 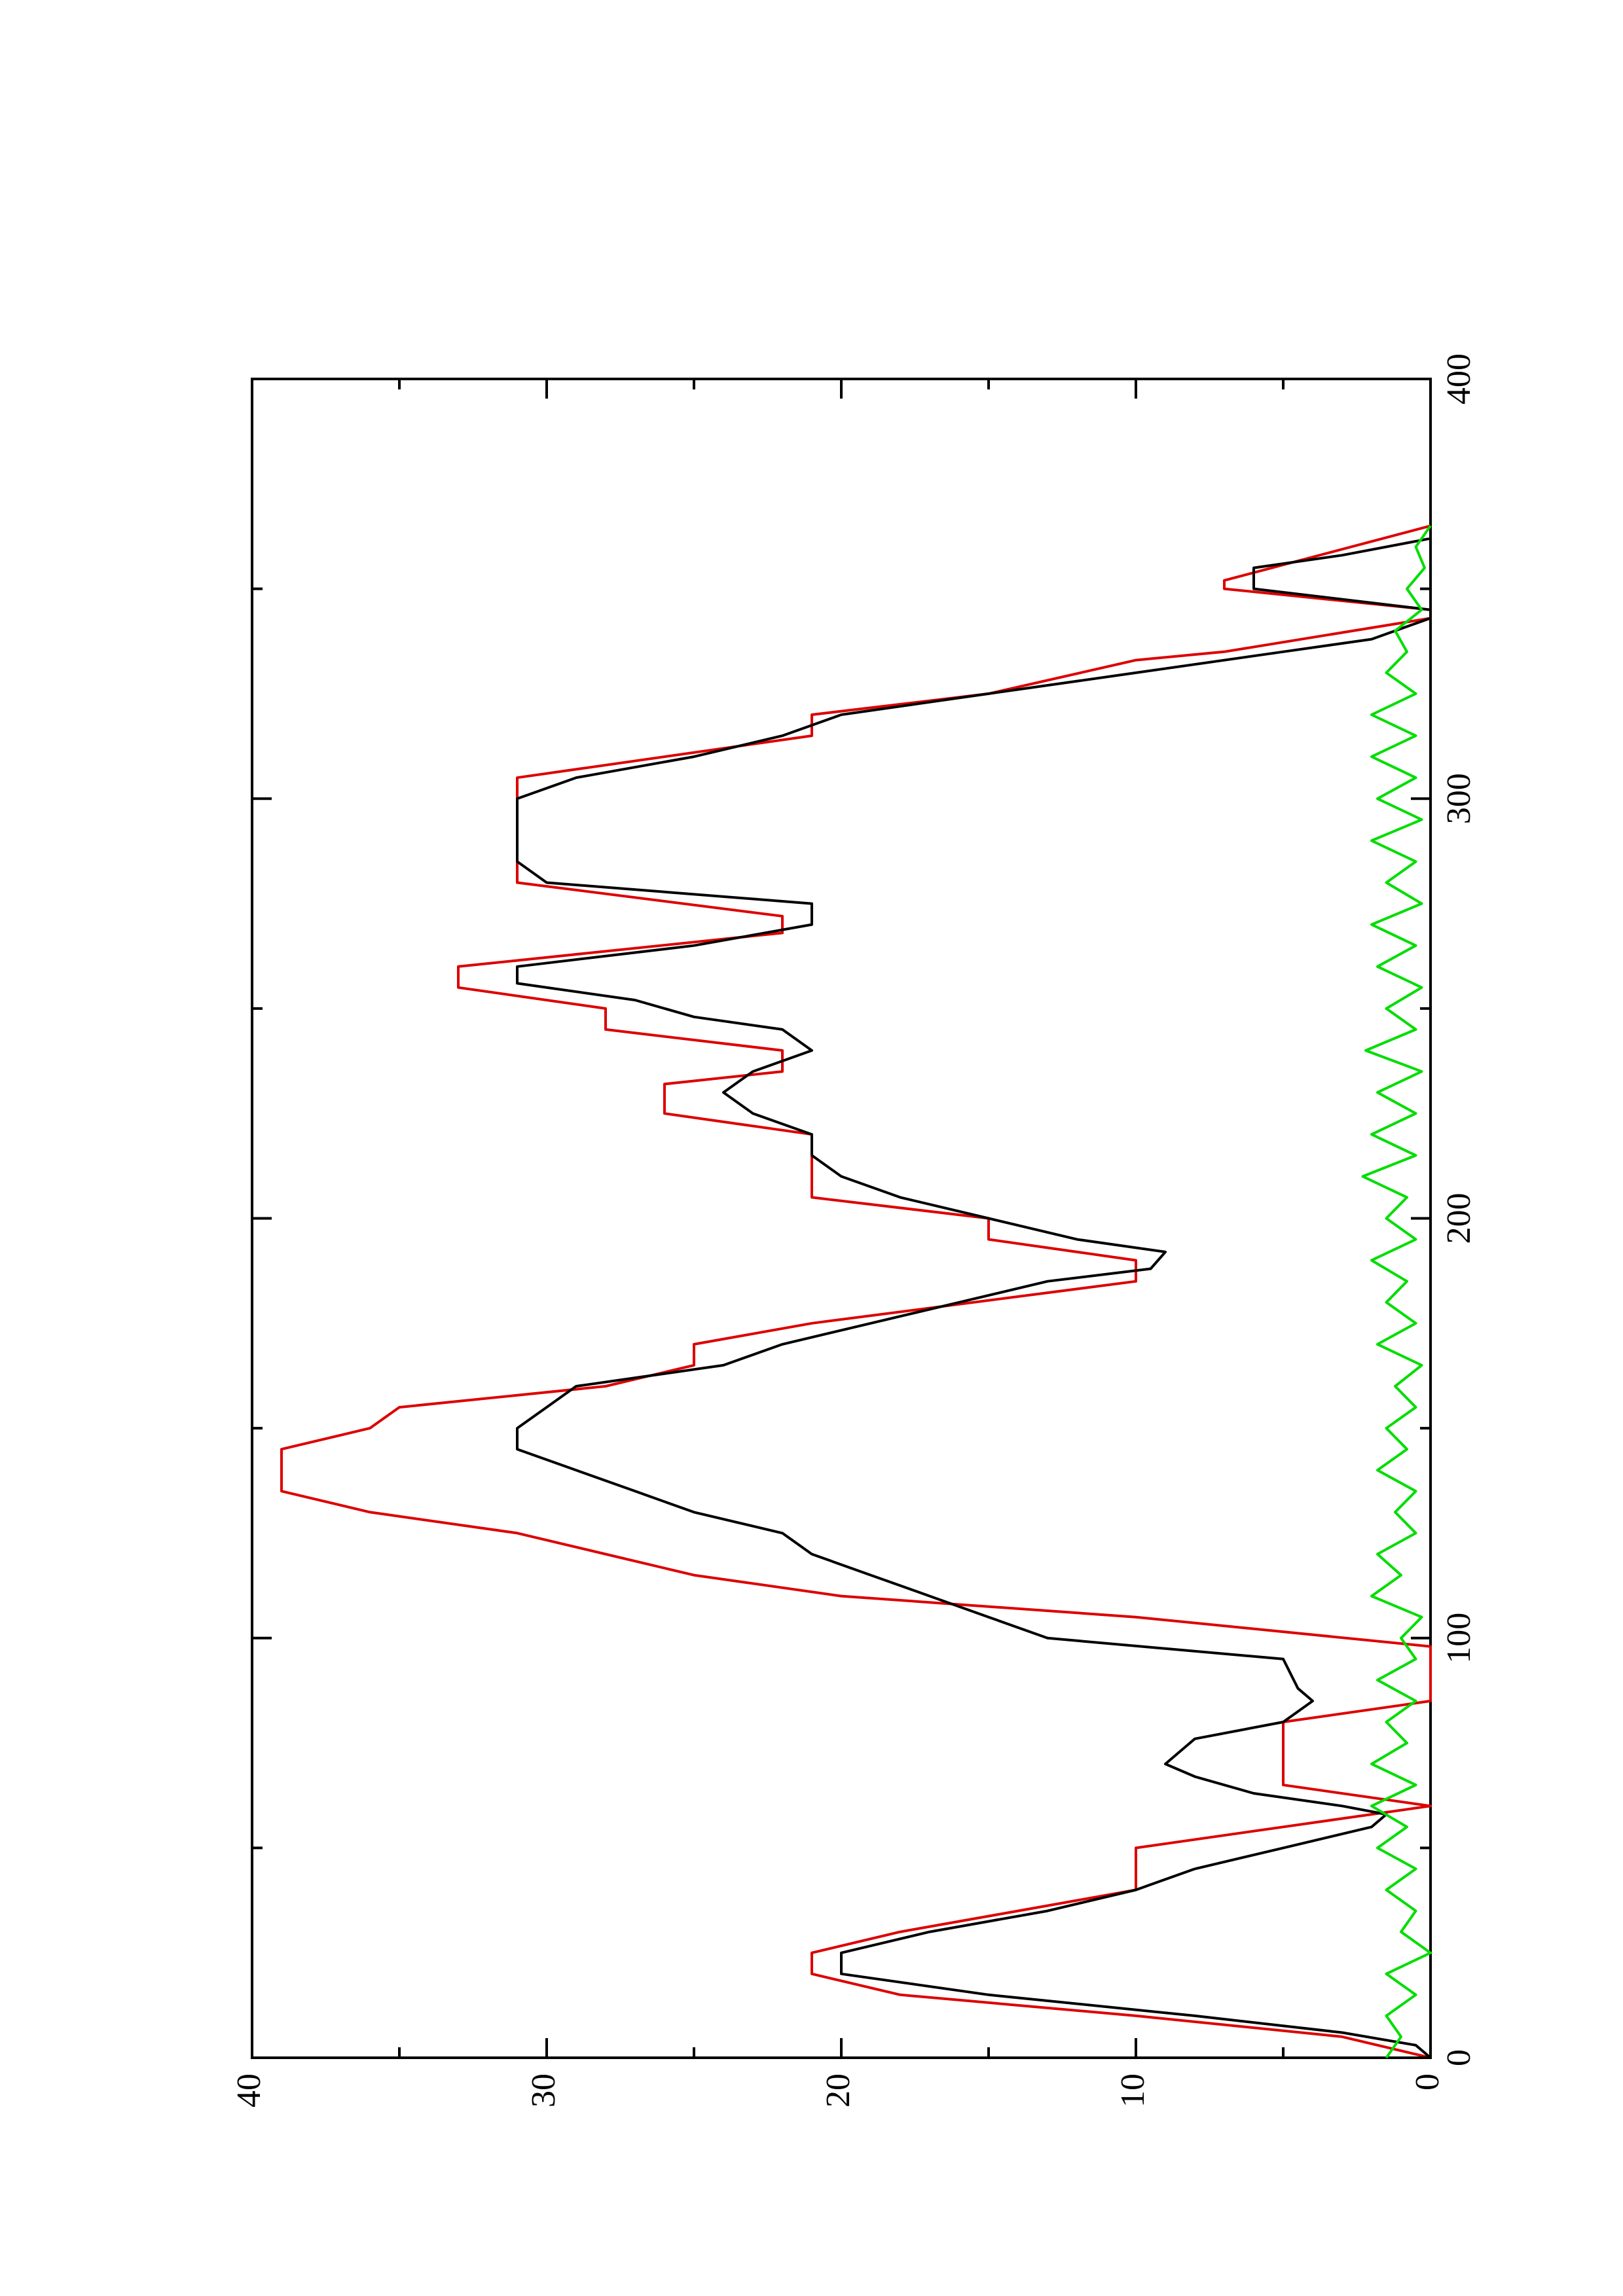 What do you see at coordinates (1459, 378) in the screenshot?
I see `x-tick-label: 400` at bounding box center [1459, 378].